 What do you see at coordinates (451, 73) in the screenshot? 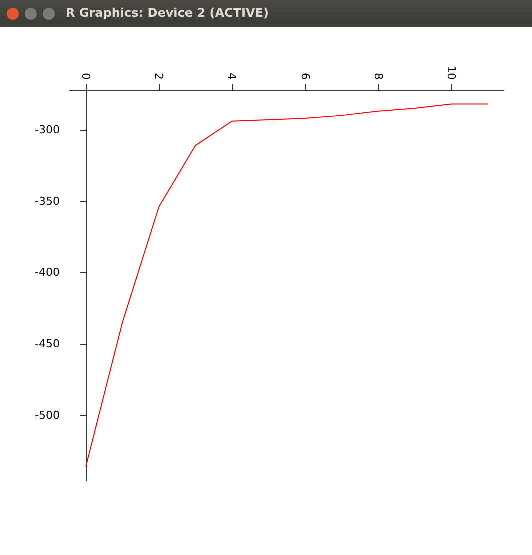
I see `x-tick-label: 10` at bounding box center [451, 73].